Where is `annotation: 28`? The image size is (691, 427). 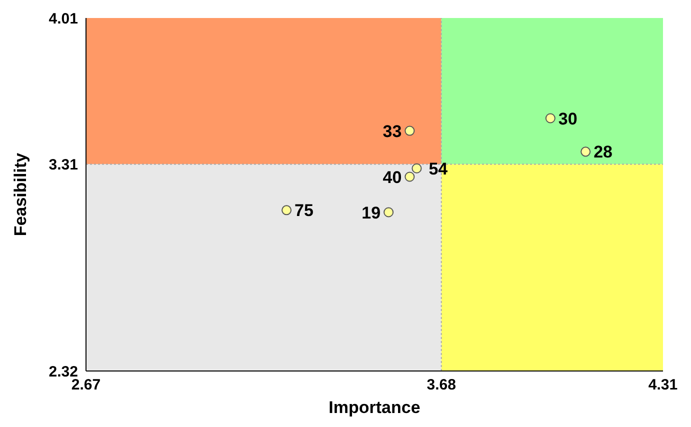 annotation: 28 is located at coordinates (603, 152).